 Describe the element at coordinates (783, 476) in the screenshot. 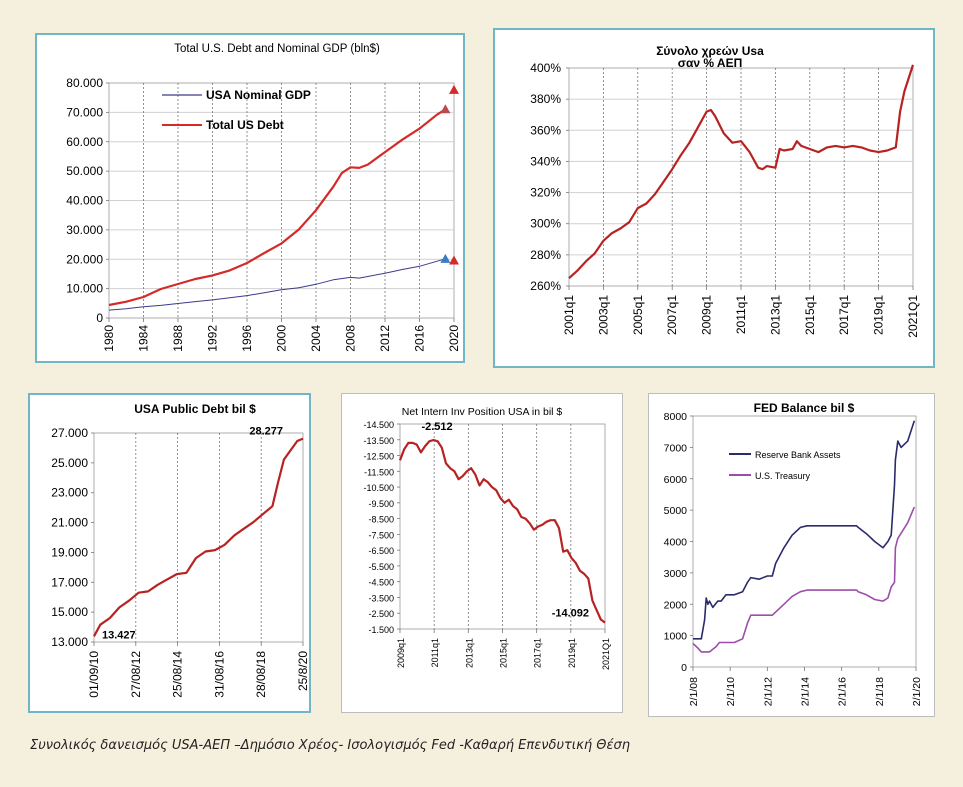

I see `legend-label: U.S. Treasury` at that location.